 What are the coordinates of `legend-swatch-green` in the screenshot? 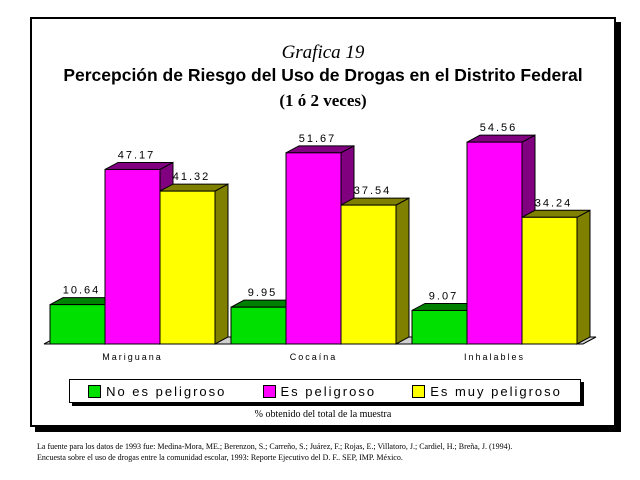 It's located at (95, 391).